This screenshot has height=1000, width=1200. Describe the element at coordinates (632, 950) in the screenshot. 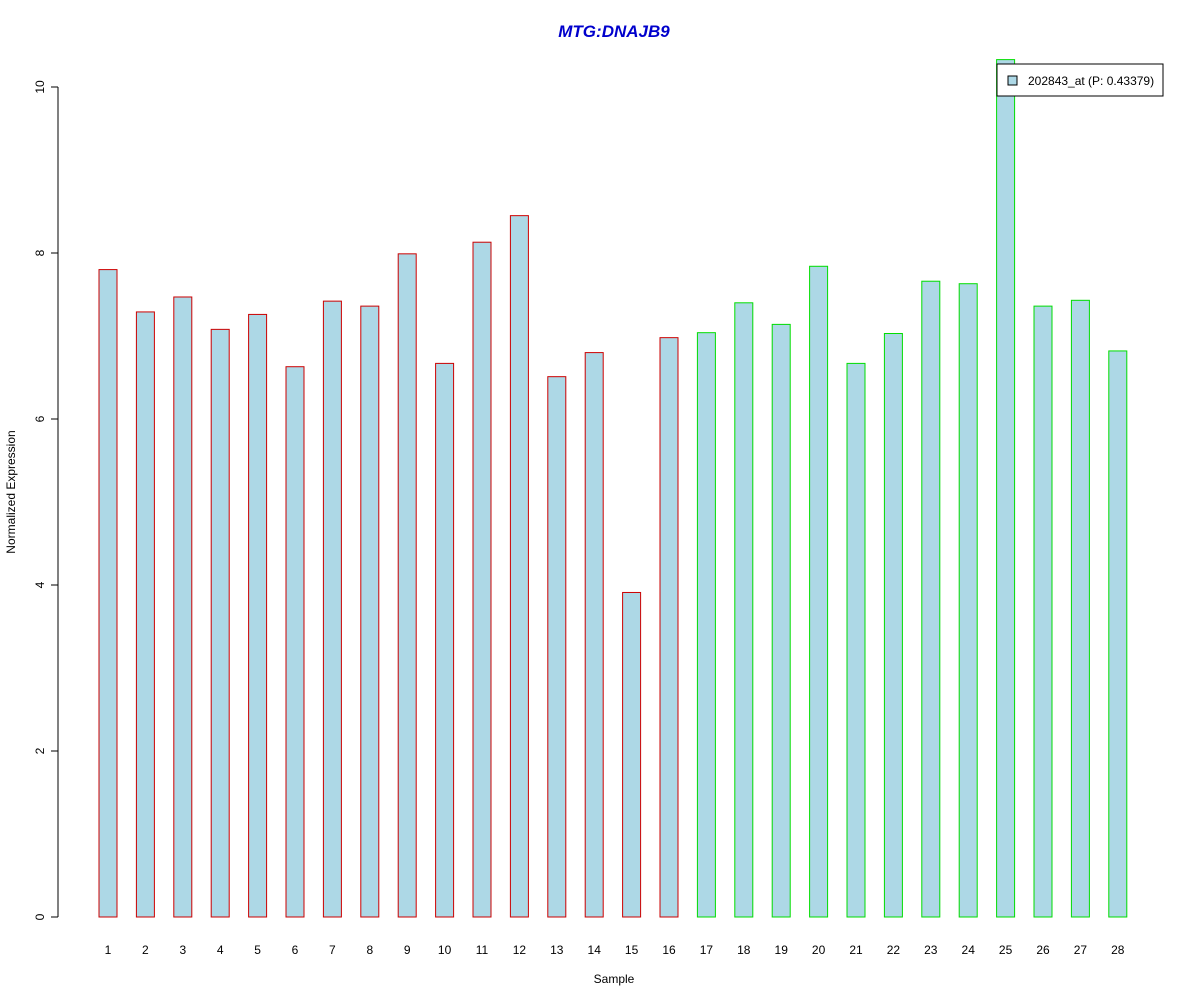

I see `x-tick-label: 15` at that location.